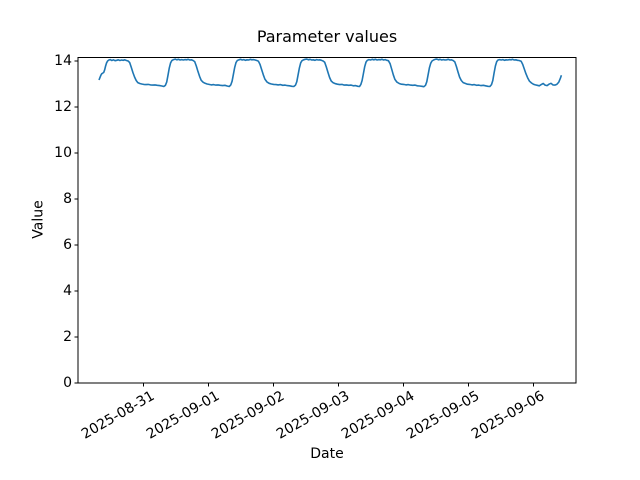 The height and width of the screenshot is (480, 640). Describe the element at coordinates (63, 106) in the screenshot. I see `y-tick-label: 12` at that location.